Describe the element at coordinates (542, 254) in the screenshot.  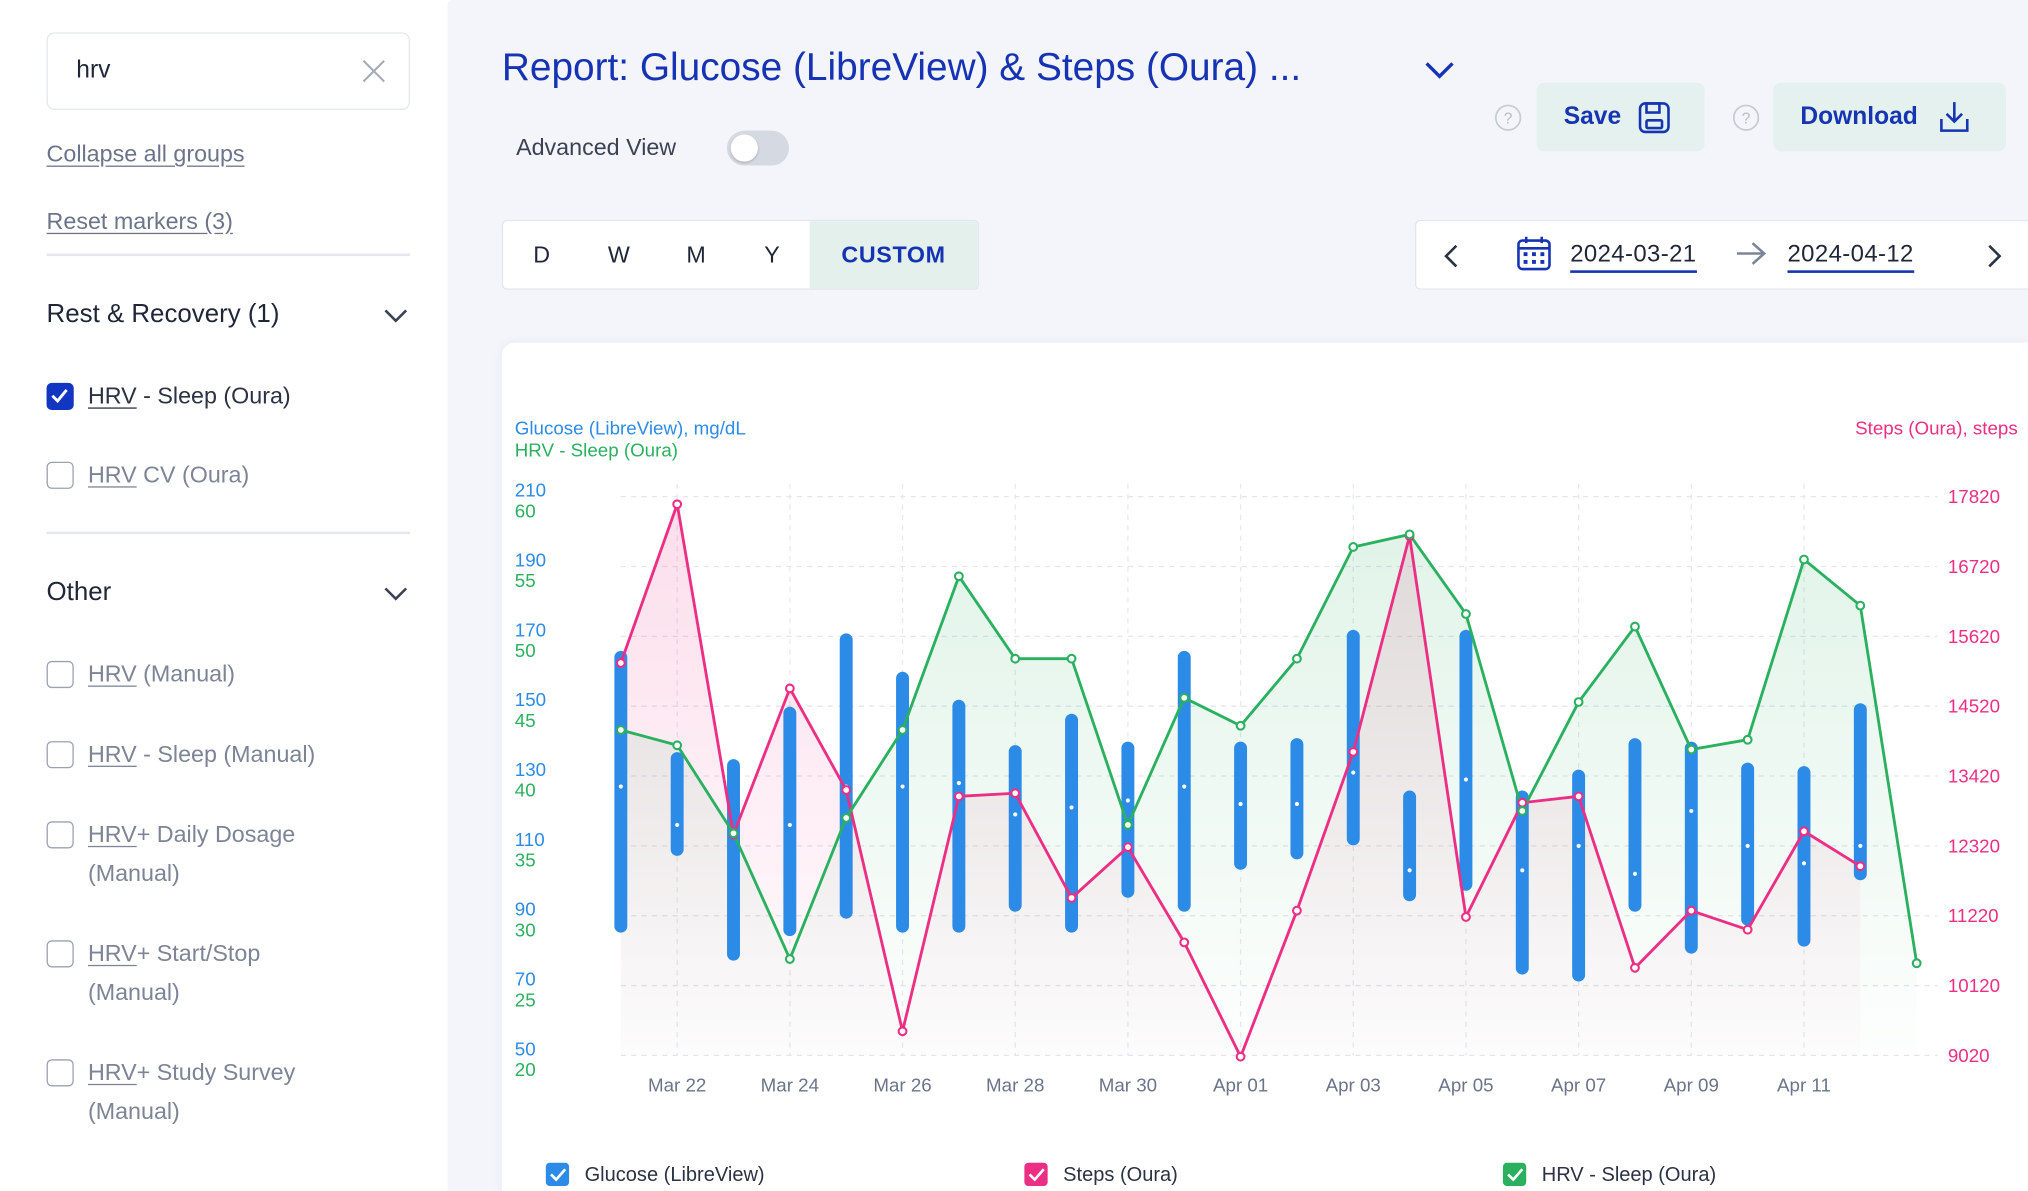
I see `tab-day: D` at that location.